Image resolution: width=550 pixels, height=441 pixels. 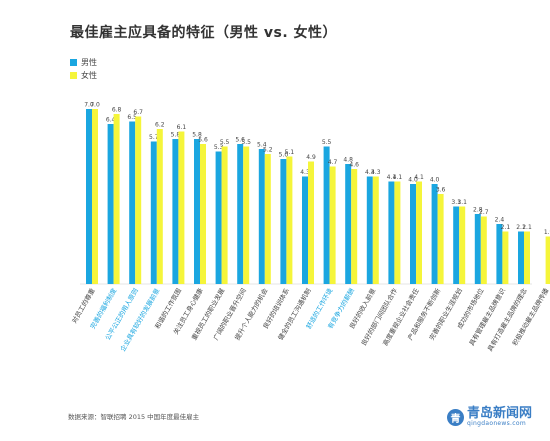 I want to click on data-label-female: 4.3, so click(x=376, y=172).